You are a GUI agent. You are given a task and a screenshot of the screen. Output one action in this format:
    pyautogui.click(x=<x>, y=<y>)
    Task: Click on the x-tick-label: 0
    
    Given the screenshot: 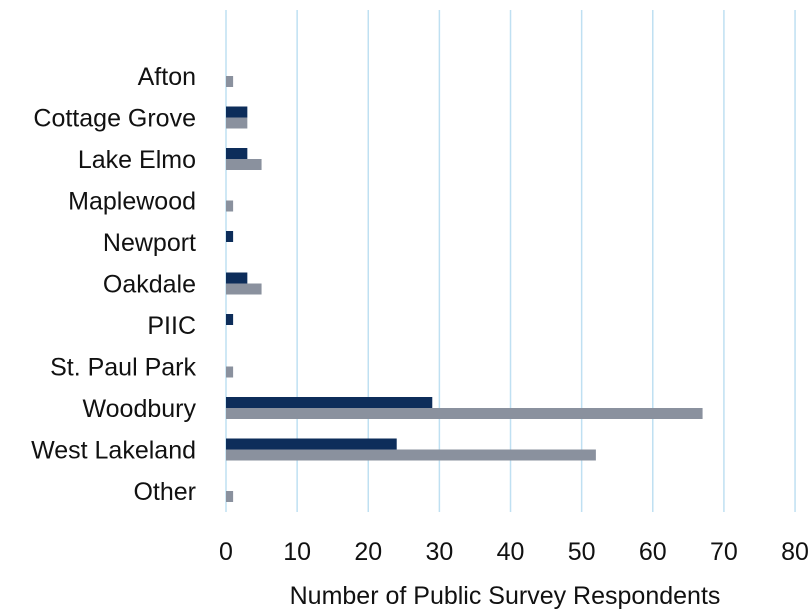 What is the action you would take?
    pyautogui.click(x=226, y=552)
    